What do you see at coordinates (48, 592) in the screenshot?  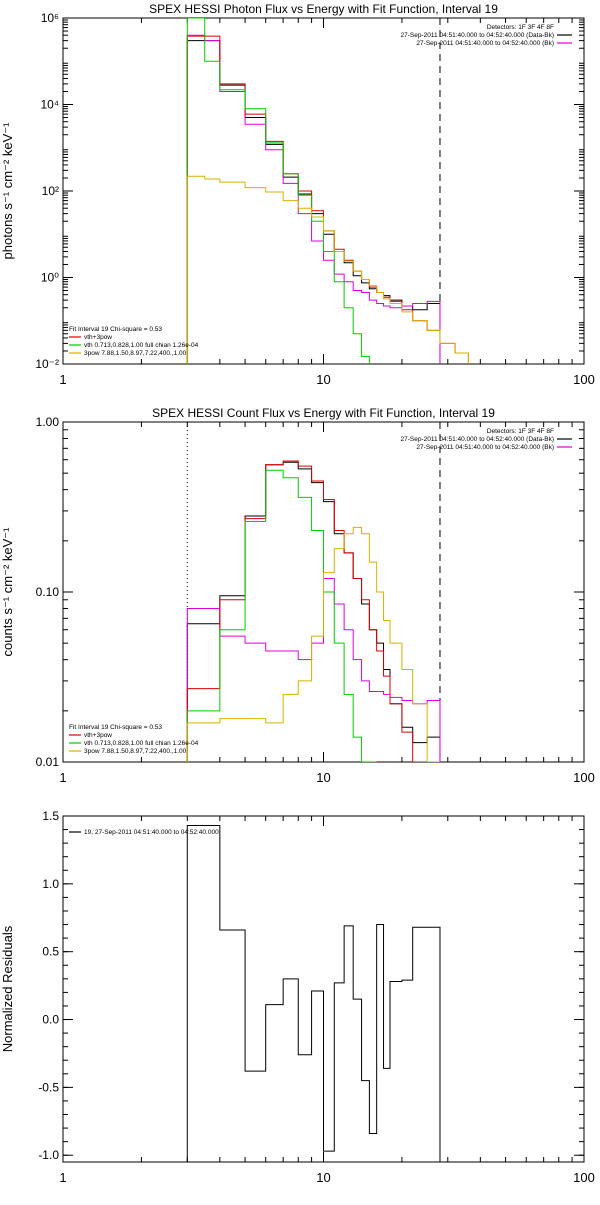 I see `y-tick-label: 0.10` at bounding box center [48, 592].